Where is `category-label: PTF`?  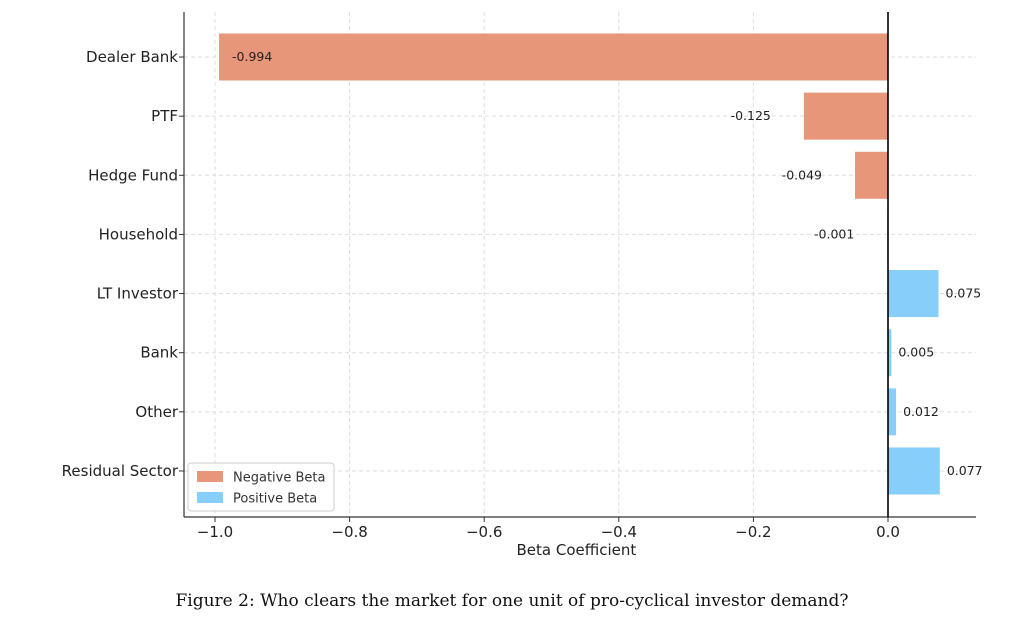 category-label: PTF is located at coordinates (164, 116).